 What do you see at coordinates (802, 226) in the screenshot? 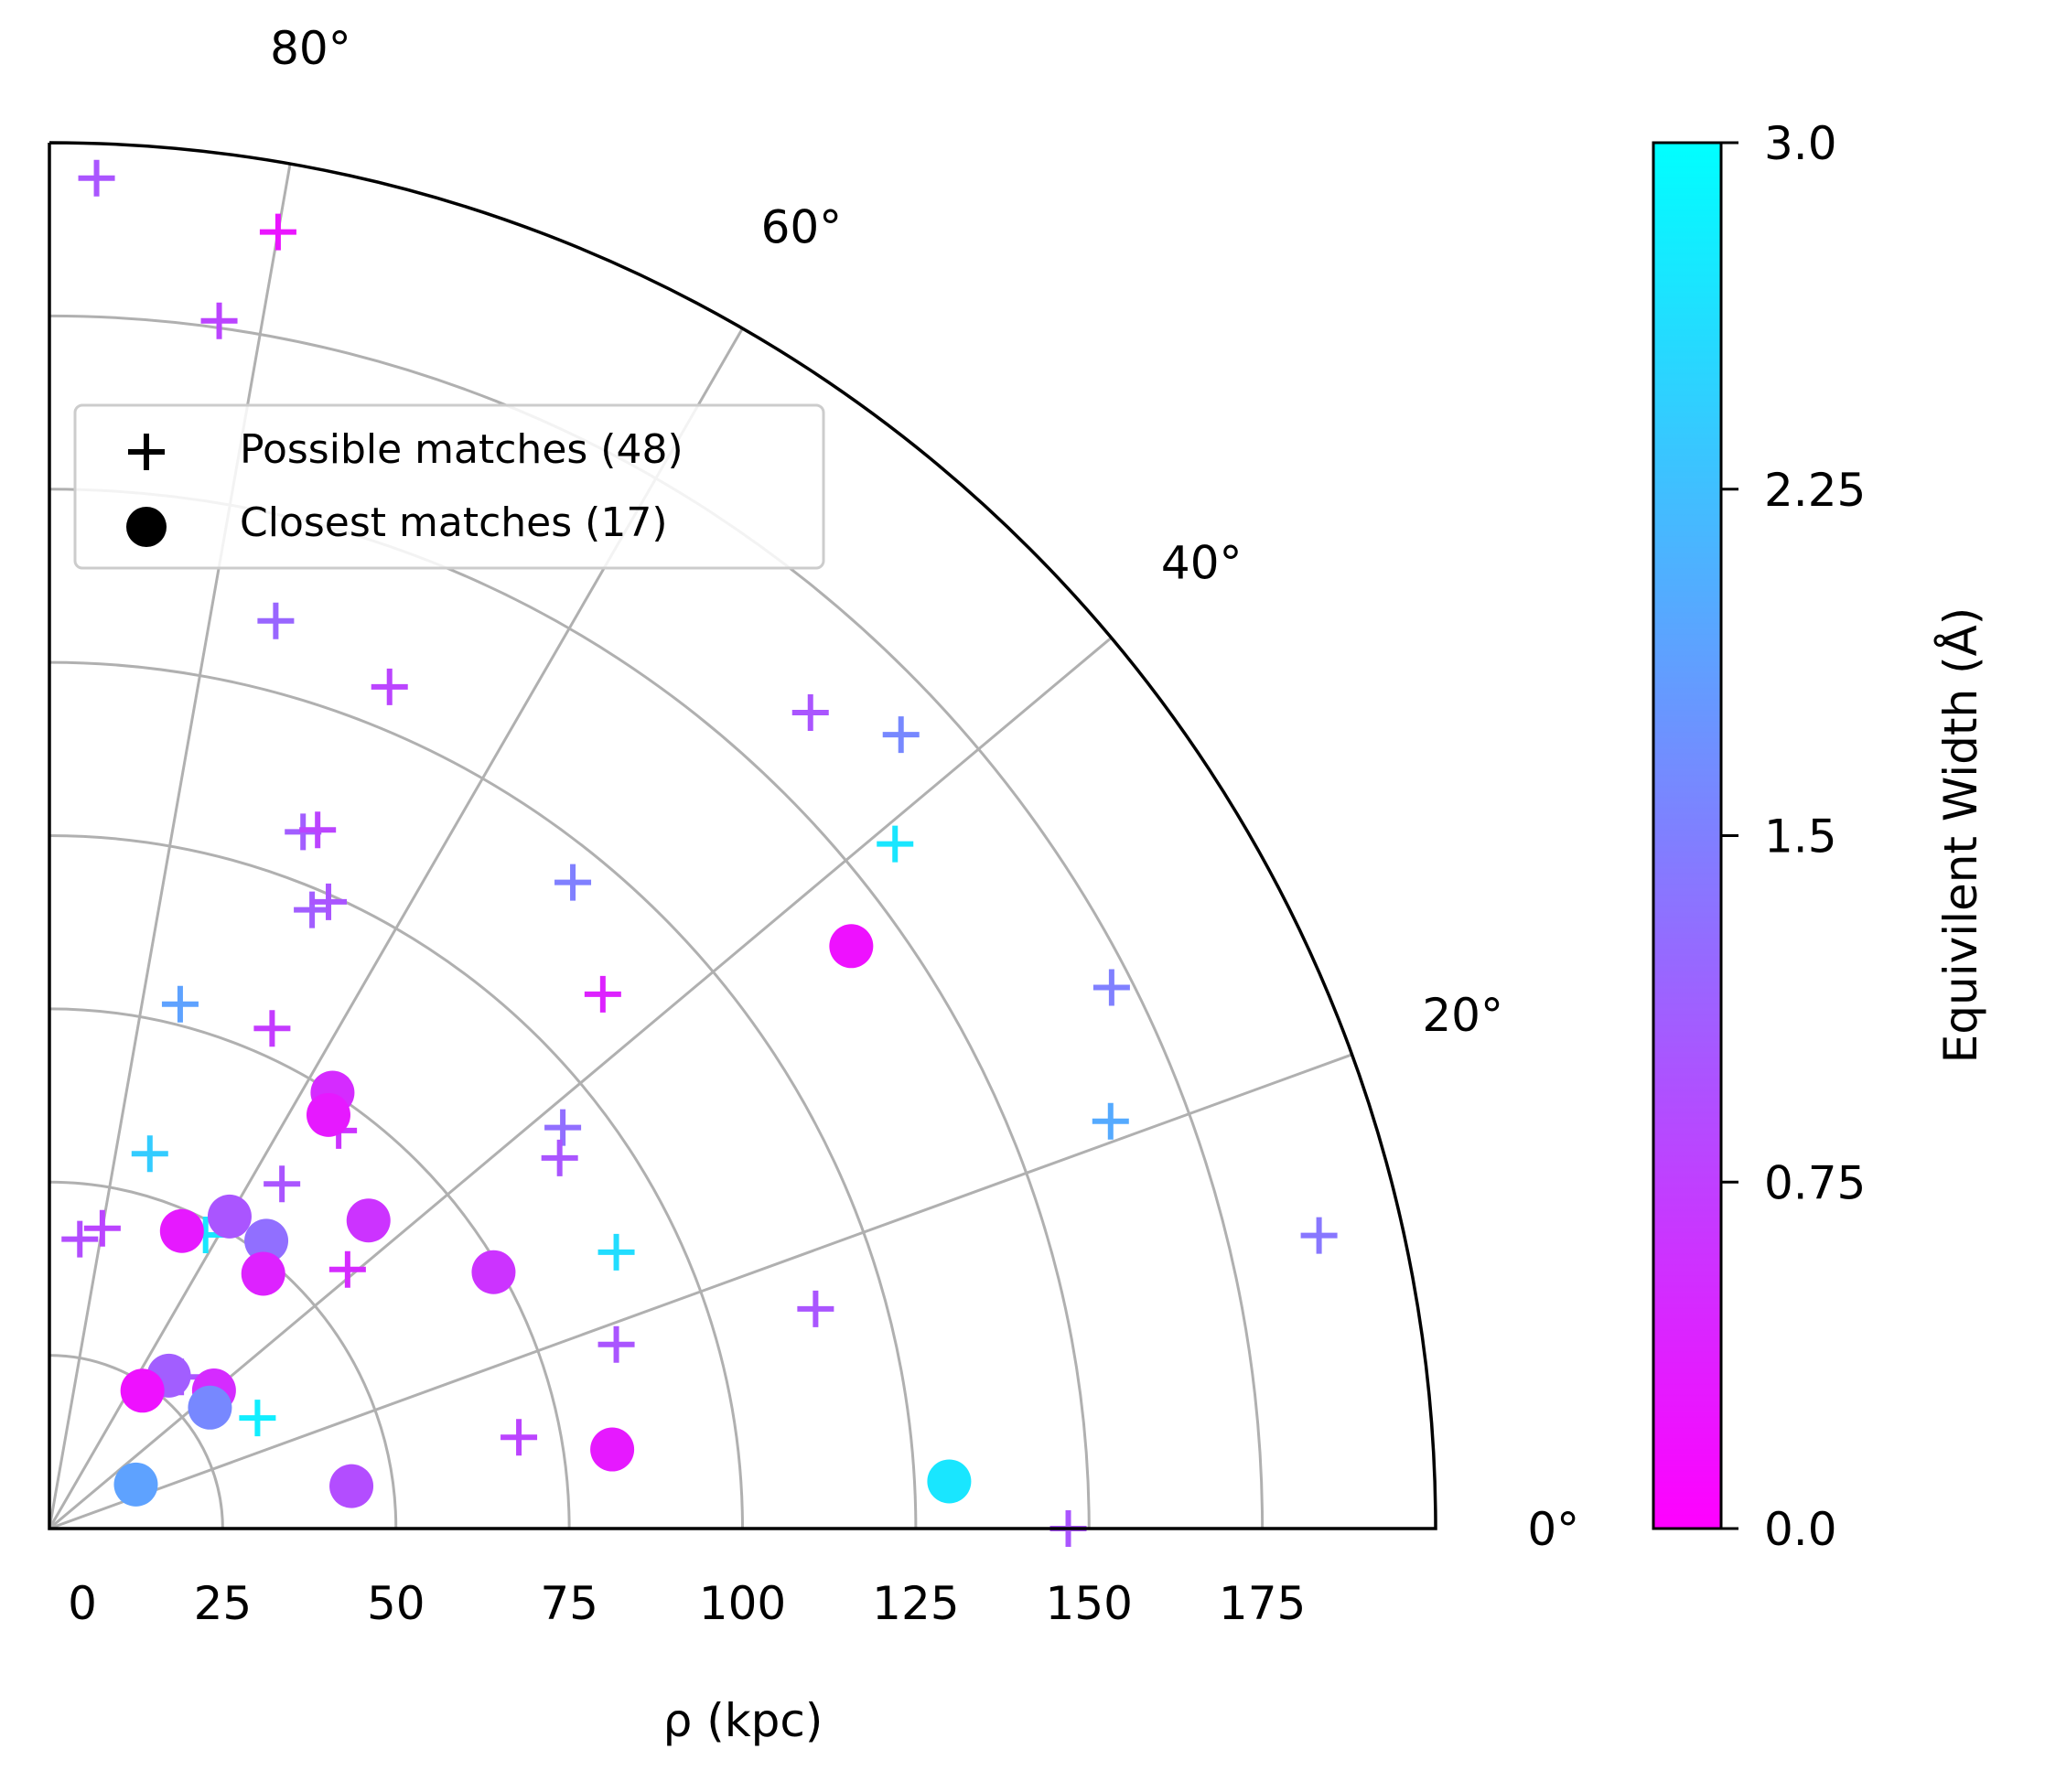
I see `theta-tick-60: 60°` at bounding box center [802, 226].